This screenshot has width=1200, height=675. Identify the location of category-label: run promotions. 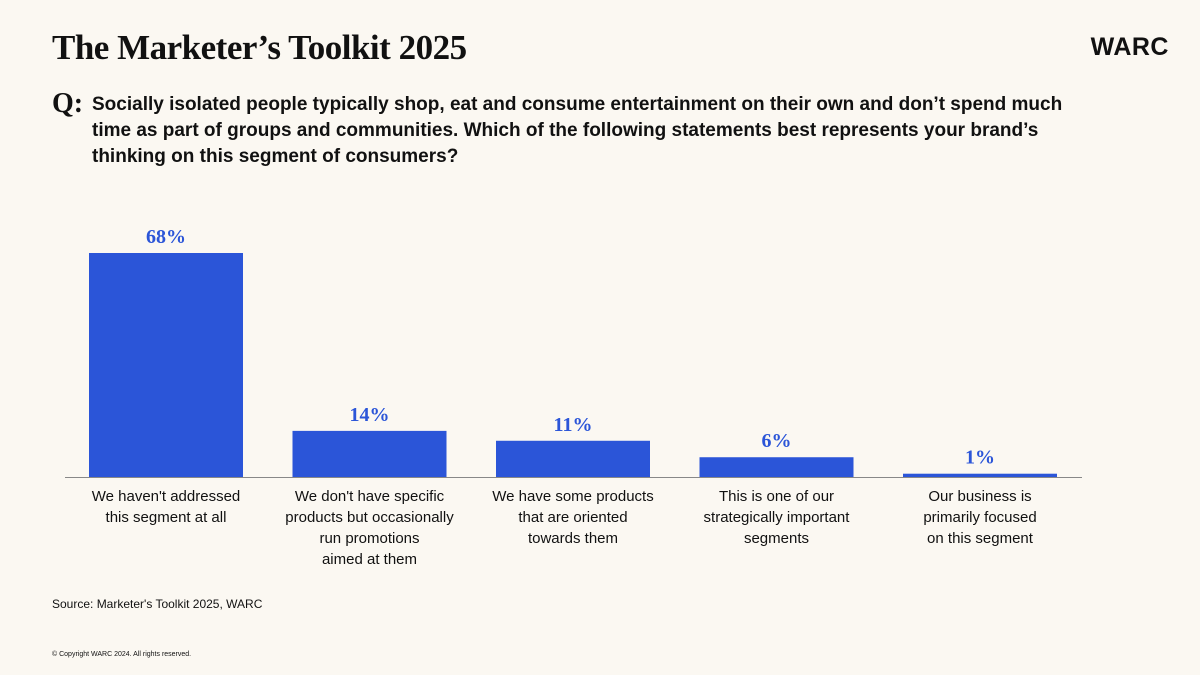
(369, 538).